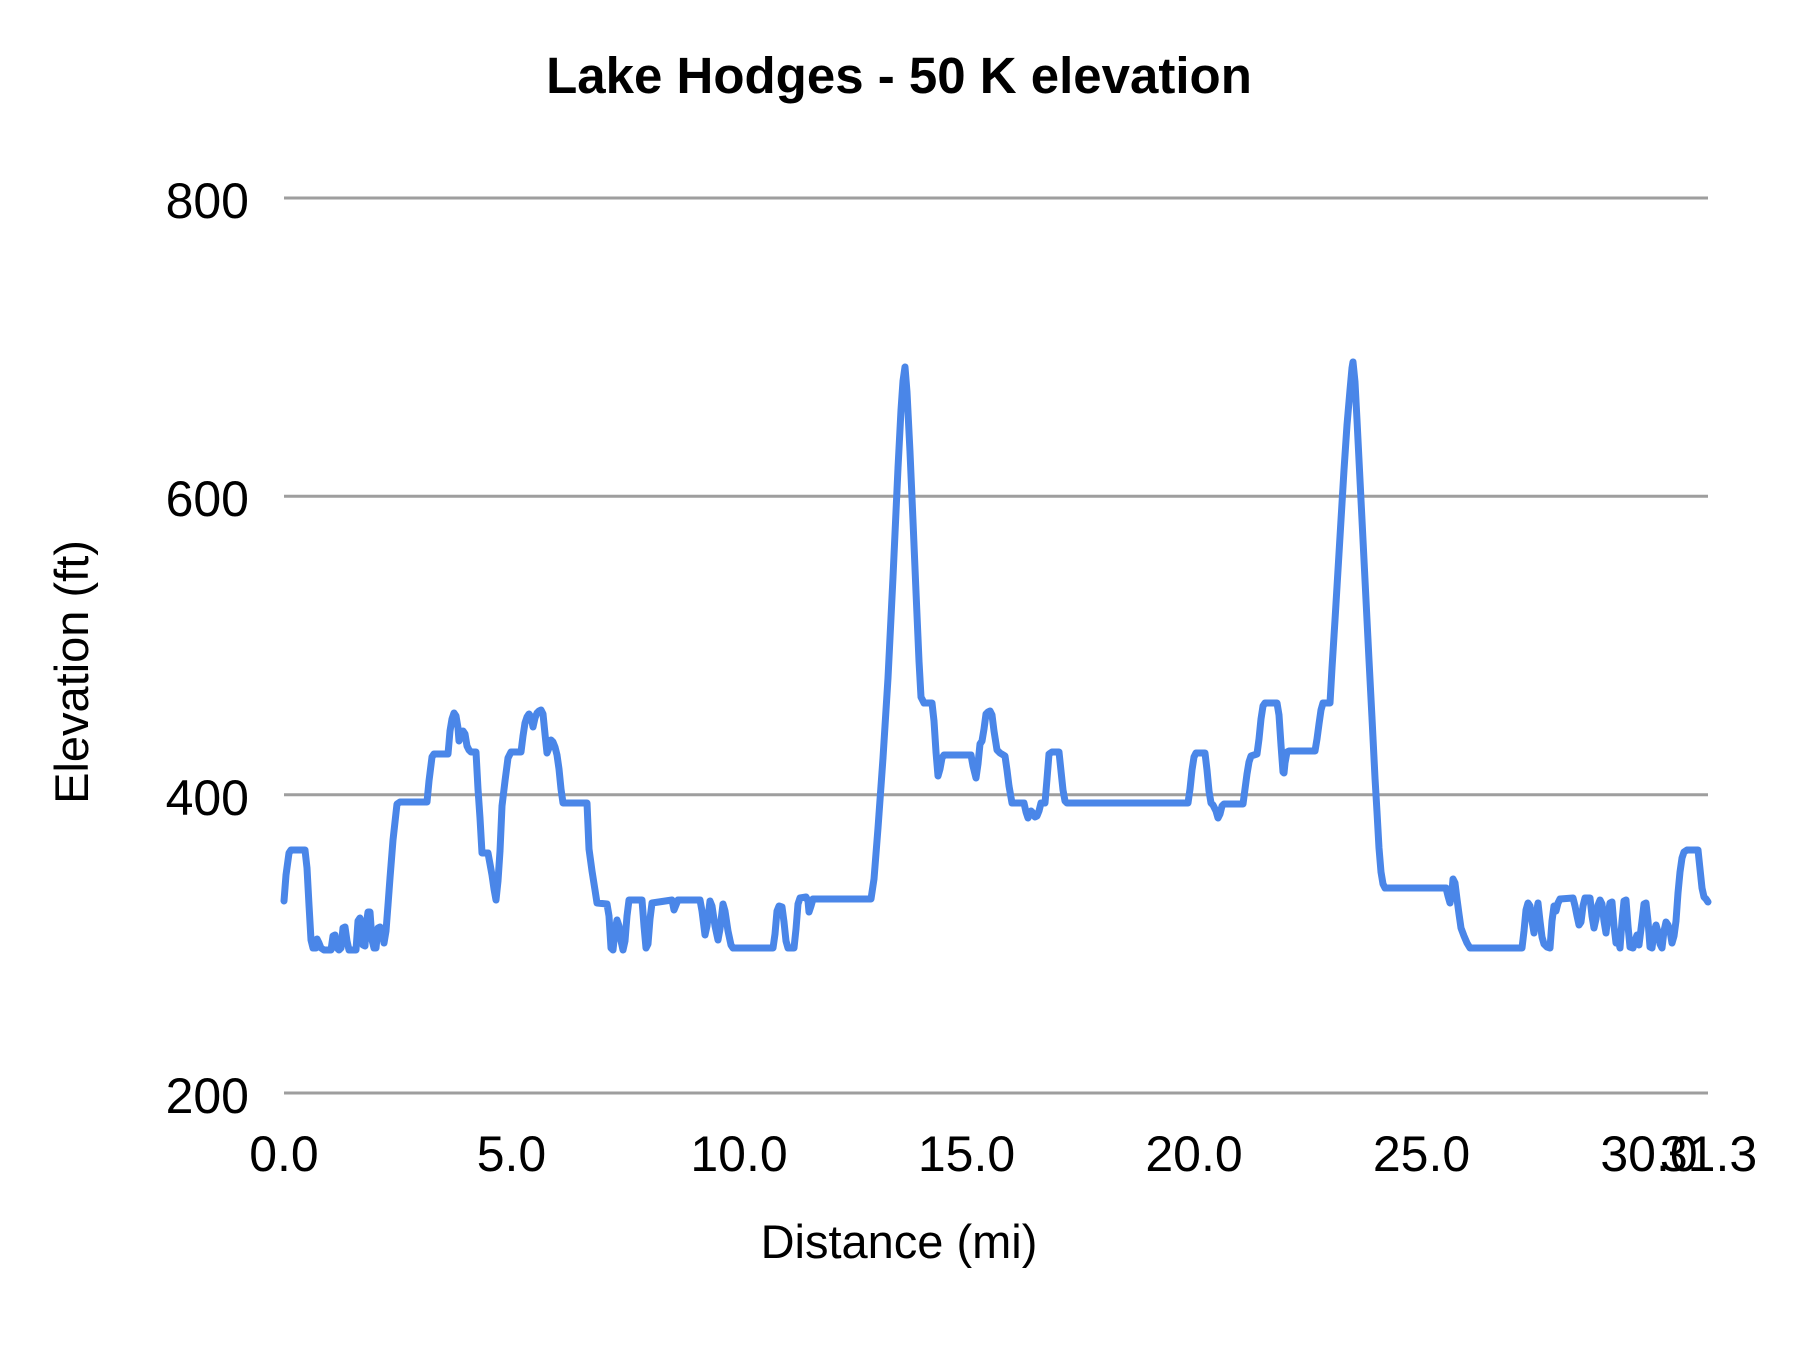 The width and height of the screenshot is (1800, 1350). I want to click on svg-text: Lake Hodges - 50 K elevation, so click(899, 75).